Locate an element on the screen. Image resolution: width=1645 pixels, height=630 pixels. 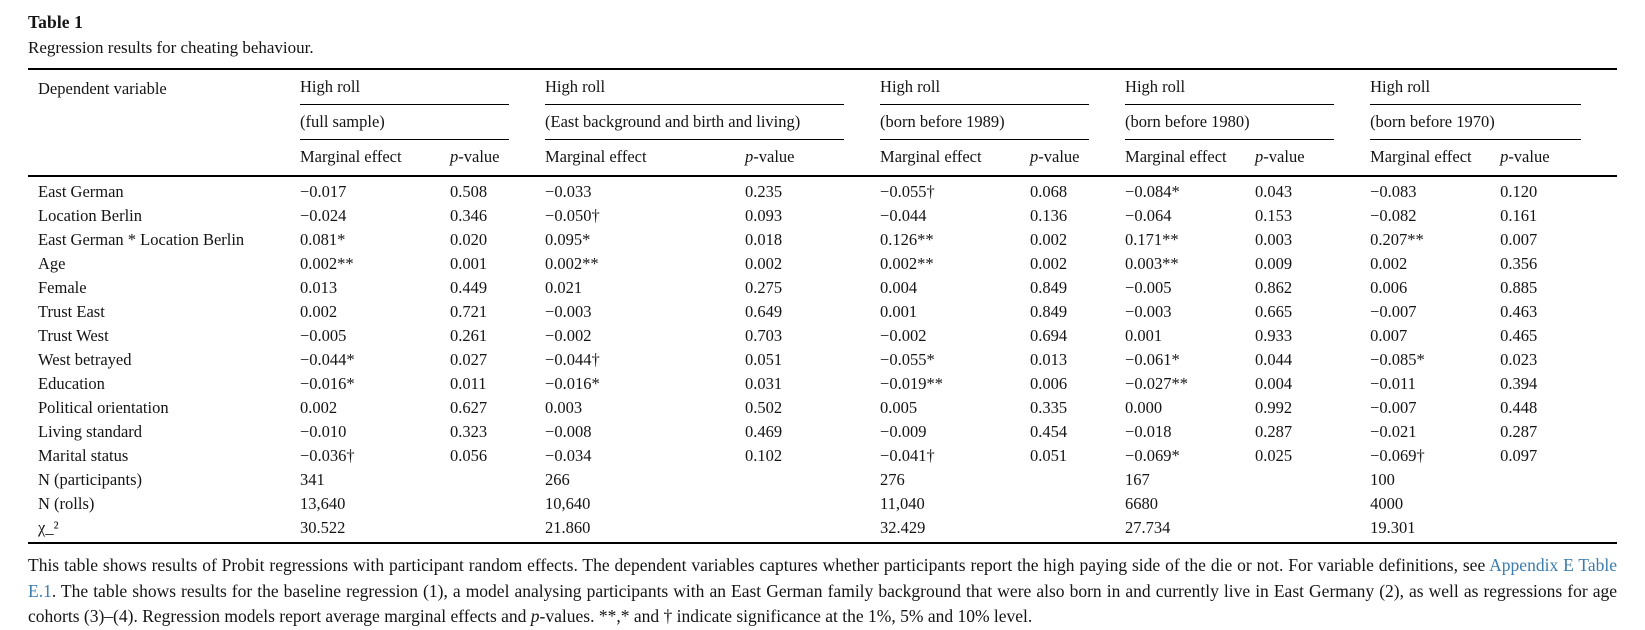
cell-p-value: 0.011 is located at coordinates (468, 383).